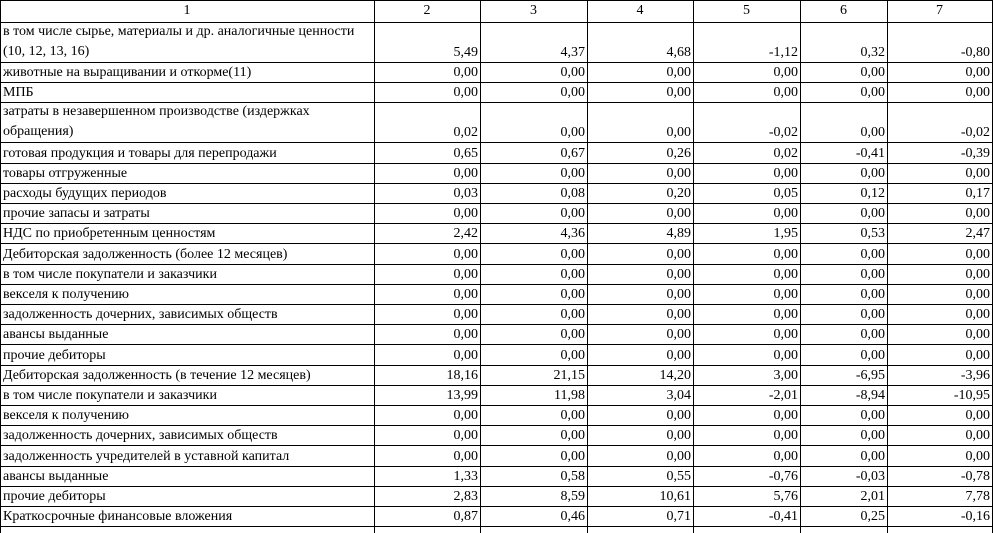  Describe the element at coordinates (978, 234) in the screenshot. I see `row-value-col-7: 2,47` at that location.